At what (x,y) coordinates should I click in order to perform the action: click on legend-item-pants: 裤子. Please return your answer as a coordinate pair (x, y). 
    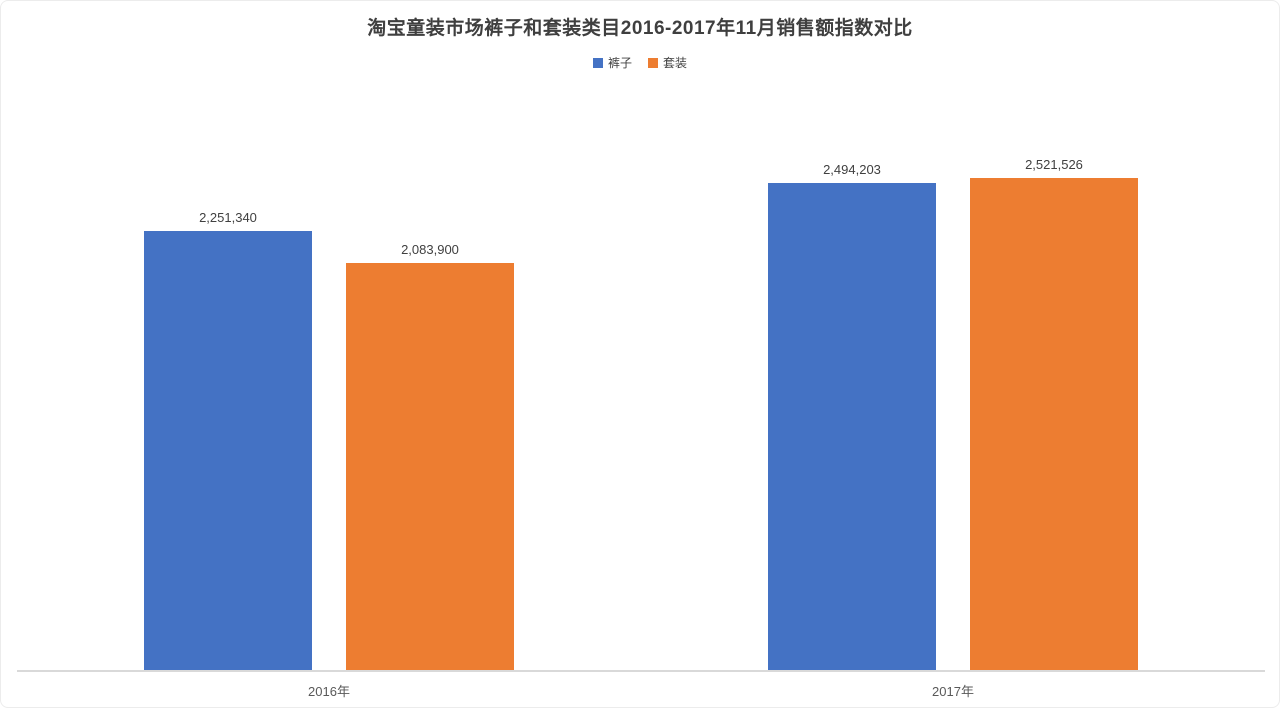
    Looking at the image, I should click on (612, 62).